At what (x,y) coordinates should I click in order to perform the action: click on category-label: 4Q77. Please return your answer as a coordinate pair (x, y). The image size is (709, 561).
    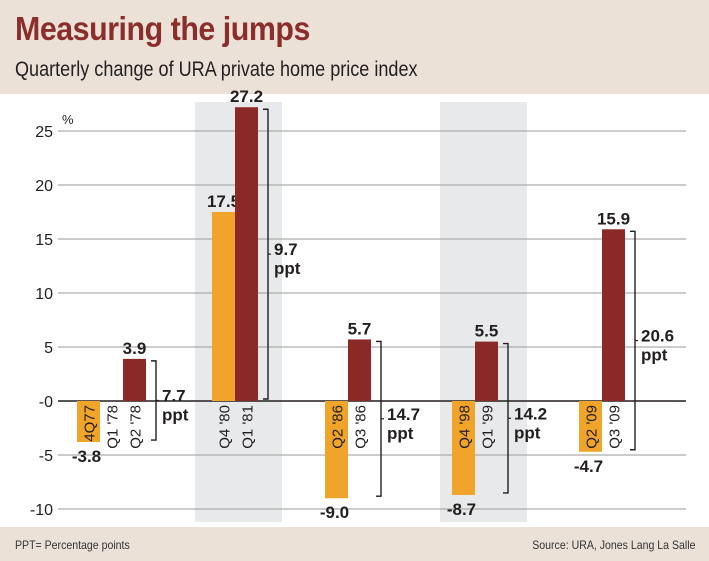
    Looking at the image, I should click on (90, 423).